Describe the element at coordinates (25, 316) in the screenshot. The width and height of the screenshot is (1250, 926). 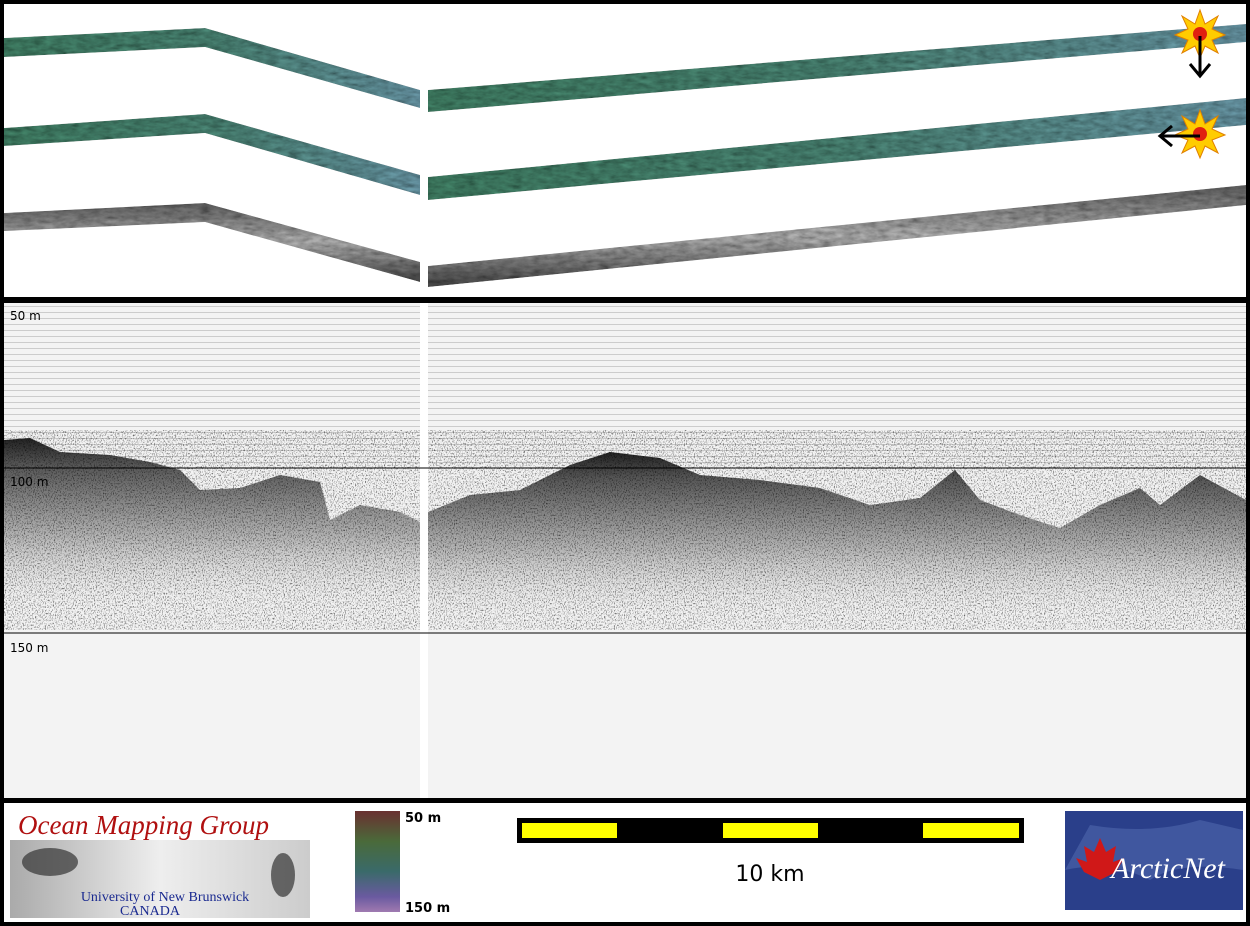
I see `depth-label: 50 m` at that location.